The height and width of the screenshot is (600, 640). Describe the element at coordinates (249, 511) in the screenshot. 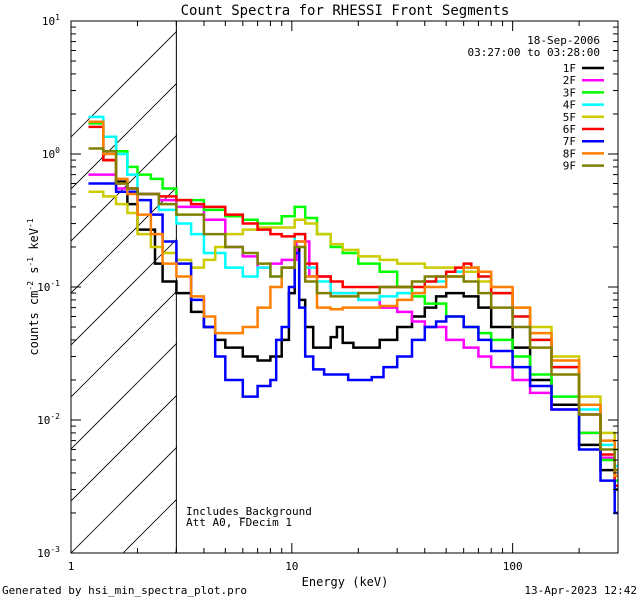

I see `background-annotation: Includes_Background` at that location.